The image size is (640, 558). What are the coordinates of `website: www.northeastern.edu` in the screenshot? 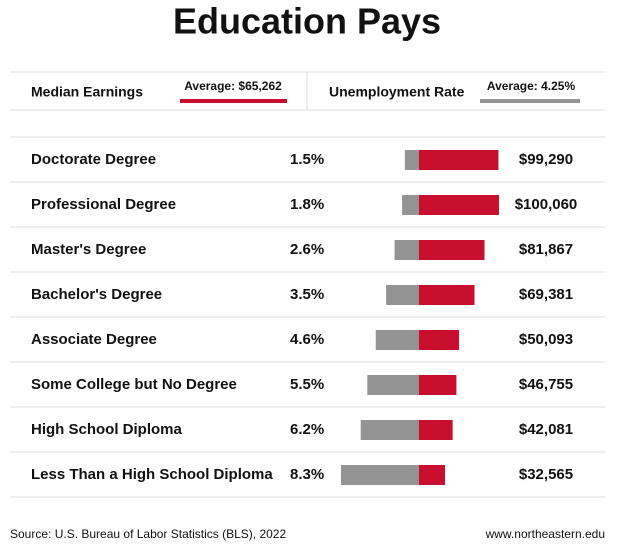 It's located at (545, 534).